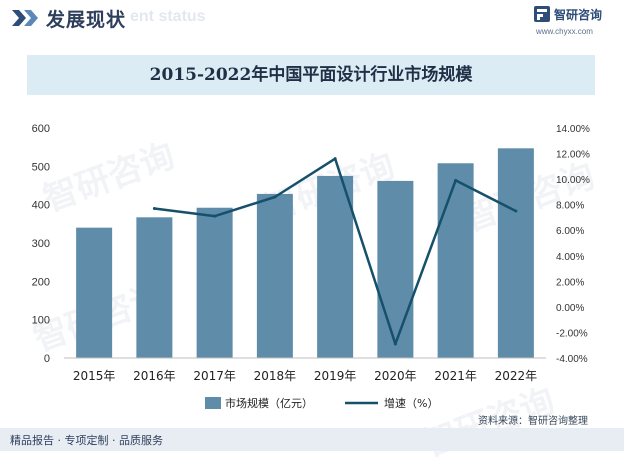 The height and width of the screenshot is (466, 624). What do you see at coordinates (573, 155) in the screenshot?
I see `y2-tick-label: 12.00%` at bounding box center [573, 155].